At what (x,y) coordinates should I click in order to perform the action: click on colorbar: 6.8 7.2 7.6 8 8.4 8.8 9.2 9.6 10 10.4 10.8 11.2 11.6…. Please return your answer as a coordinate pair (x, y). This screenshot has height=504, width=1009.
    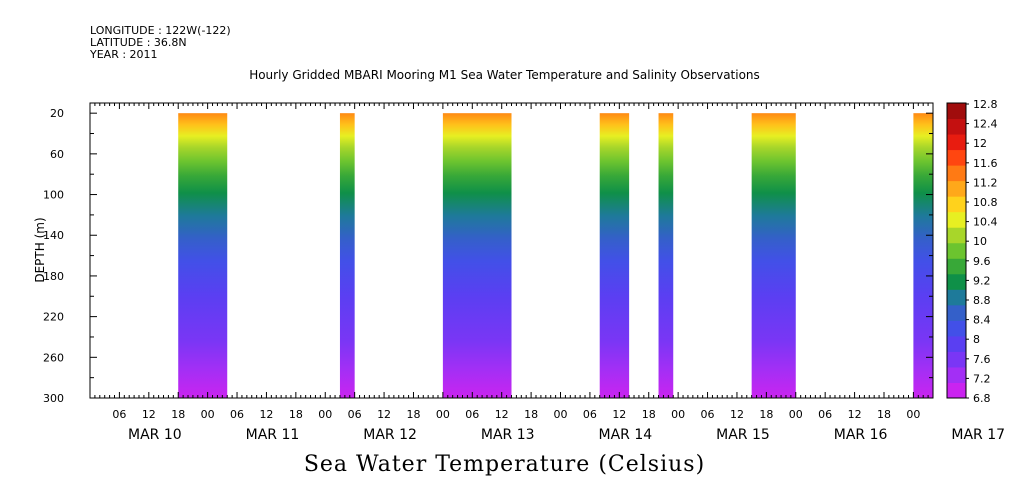
    Looking at the image, I should click on (972, 251).